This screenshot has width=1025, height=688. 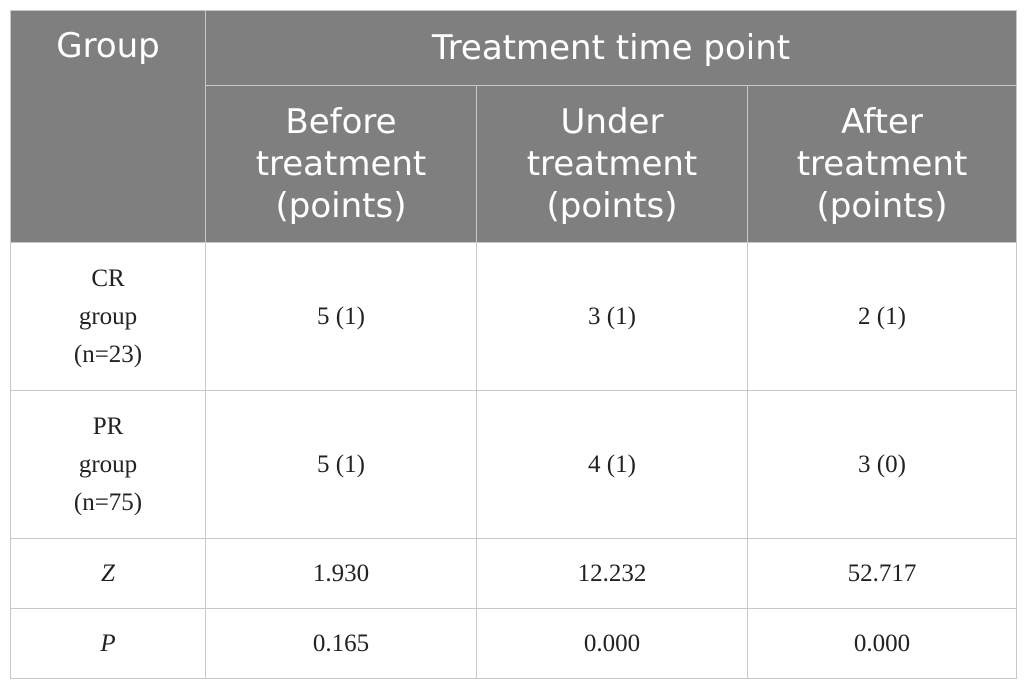 I want to click on table-cell: 12.232, so click(x=612, y=573).